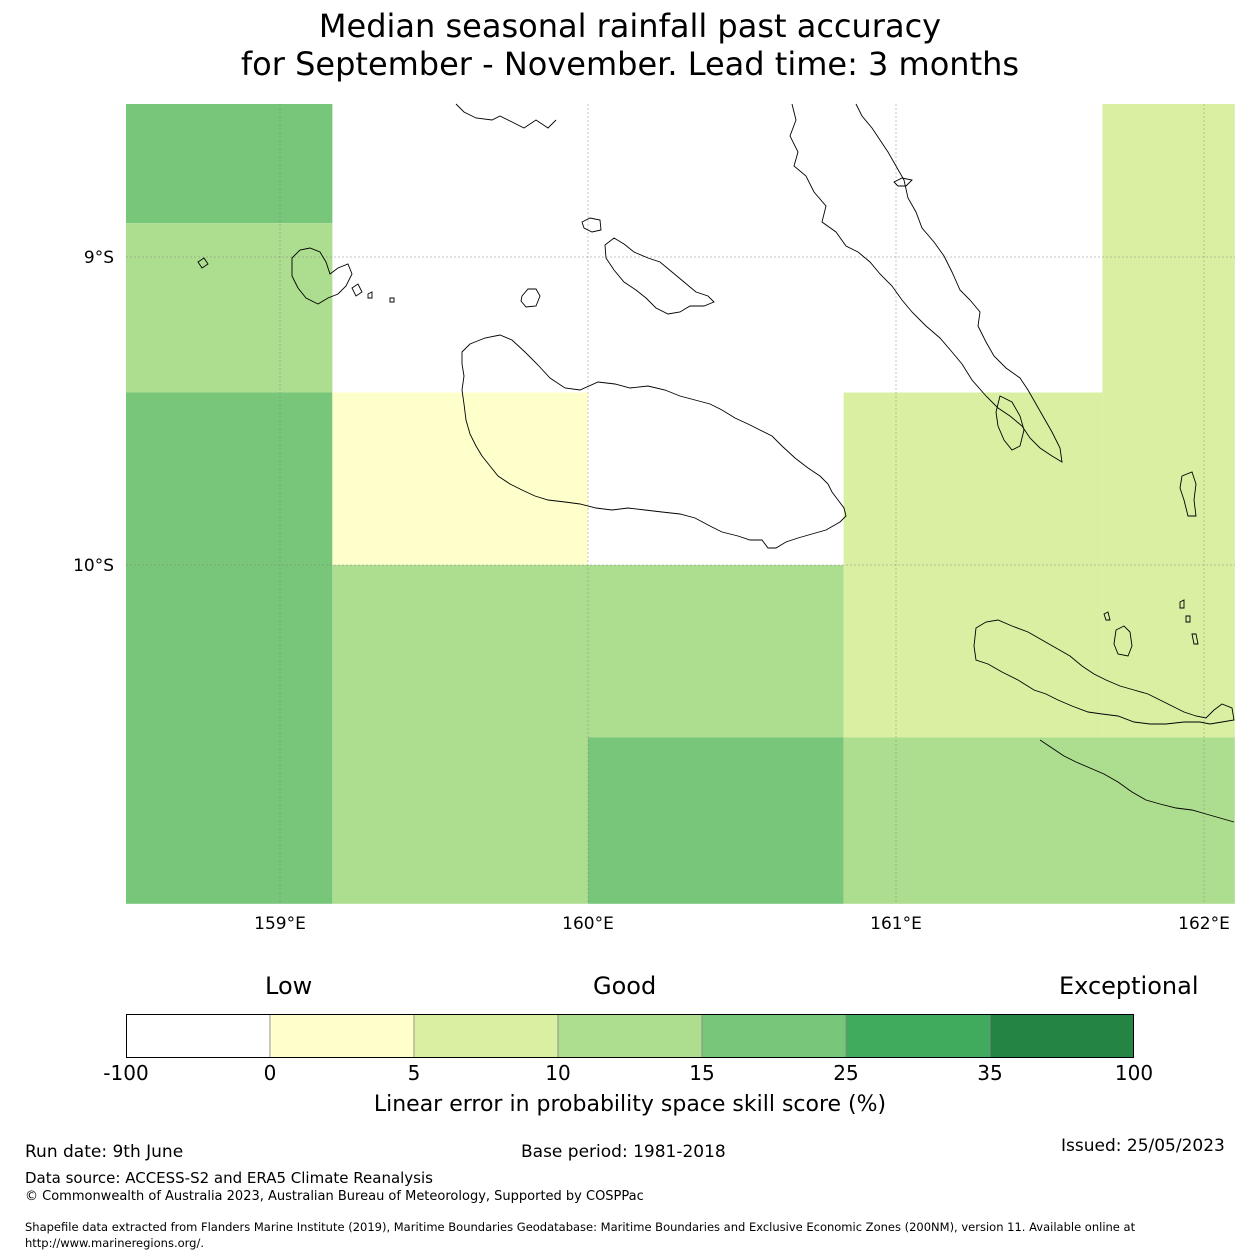  What do you see at coordinates (99, 258) in the screenshot?
I see `latitude-label: 9°S` at bounding box center [99, 258].